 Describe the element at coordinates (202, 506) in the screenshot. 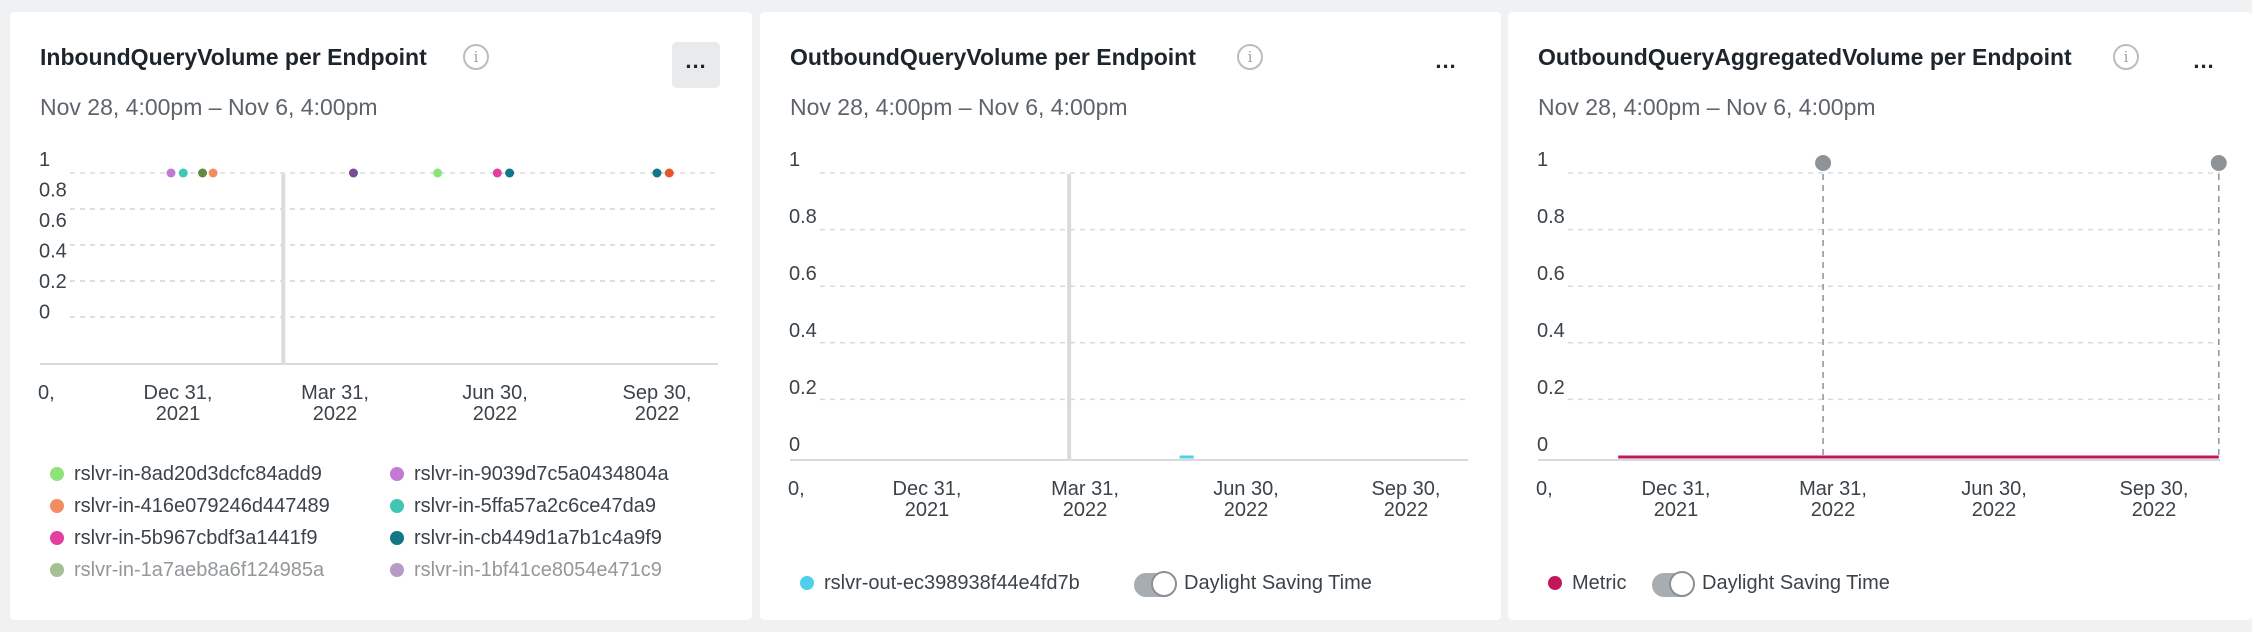

I see `legend-label: rslvr-in-416e079246d447489` at that location.